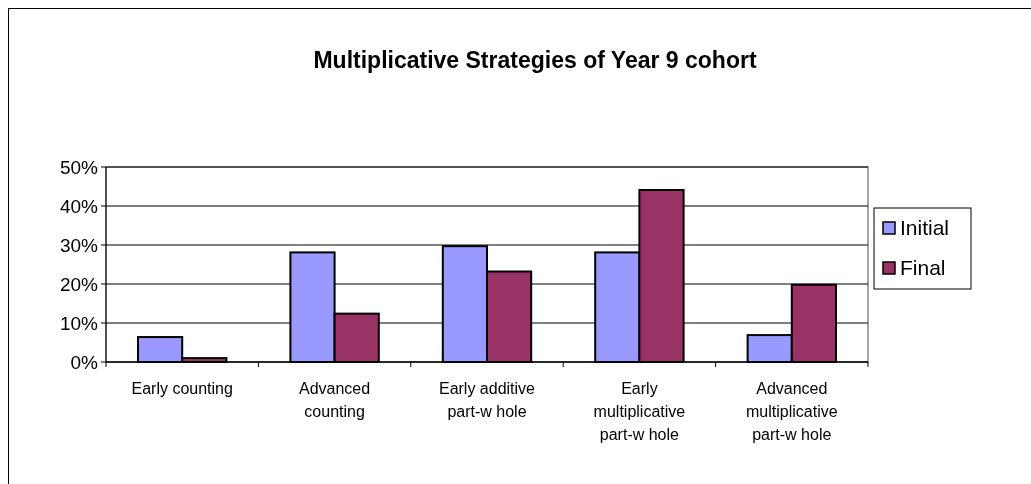 The height and width of the screenshot is (484, 1031). What do you see at coordinates (79, 245) in the screenshot?
I see `y-tick-label: 30%` at bounding box center [79, 245].